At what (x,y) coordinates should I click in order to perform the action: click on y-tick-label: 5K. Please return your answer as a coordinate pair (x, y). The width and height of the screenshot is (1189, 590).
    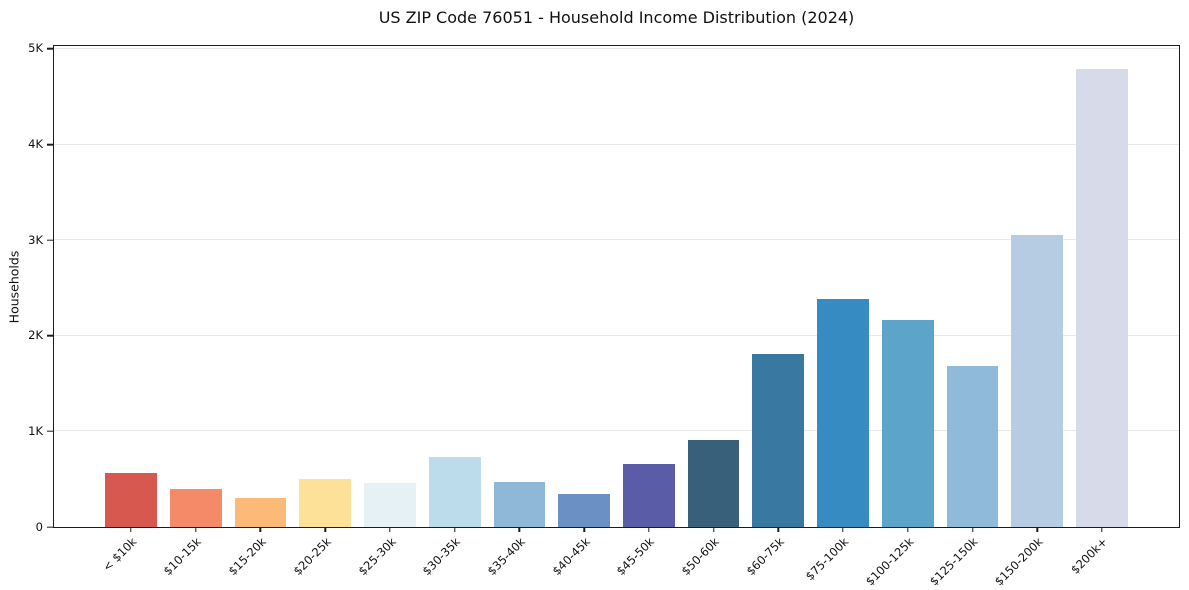
    Looking at the image, I should click on (35, 48).